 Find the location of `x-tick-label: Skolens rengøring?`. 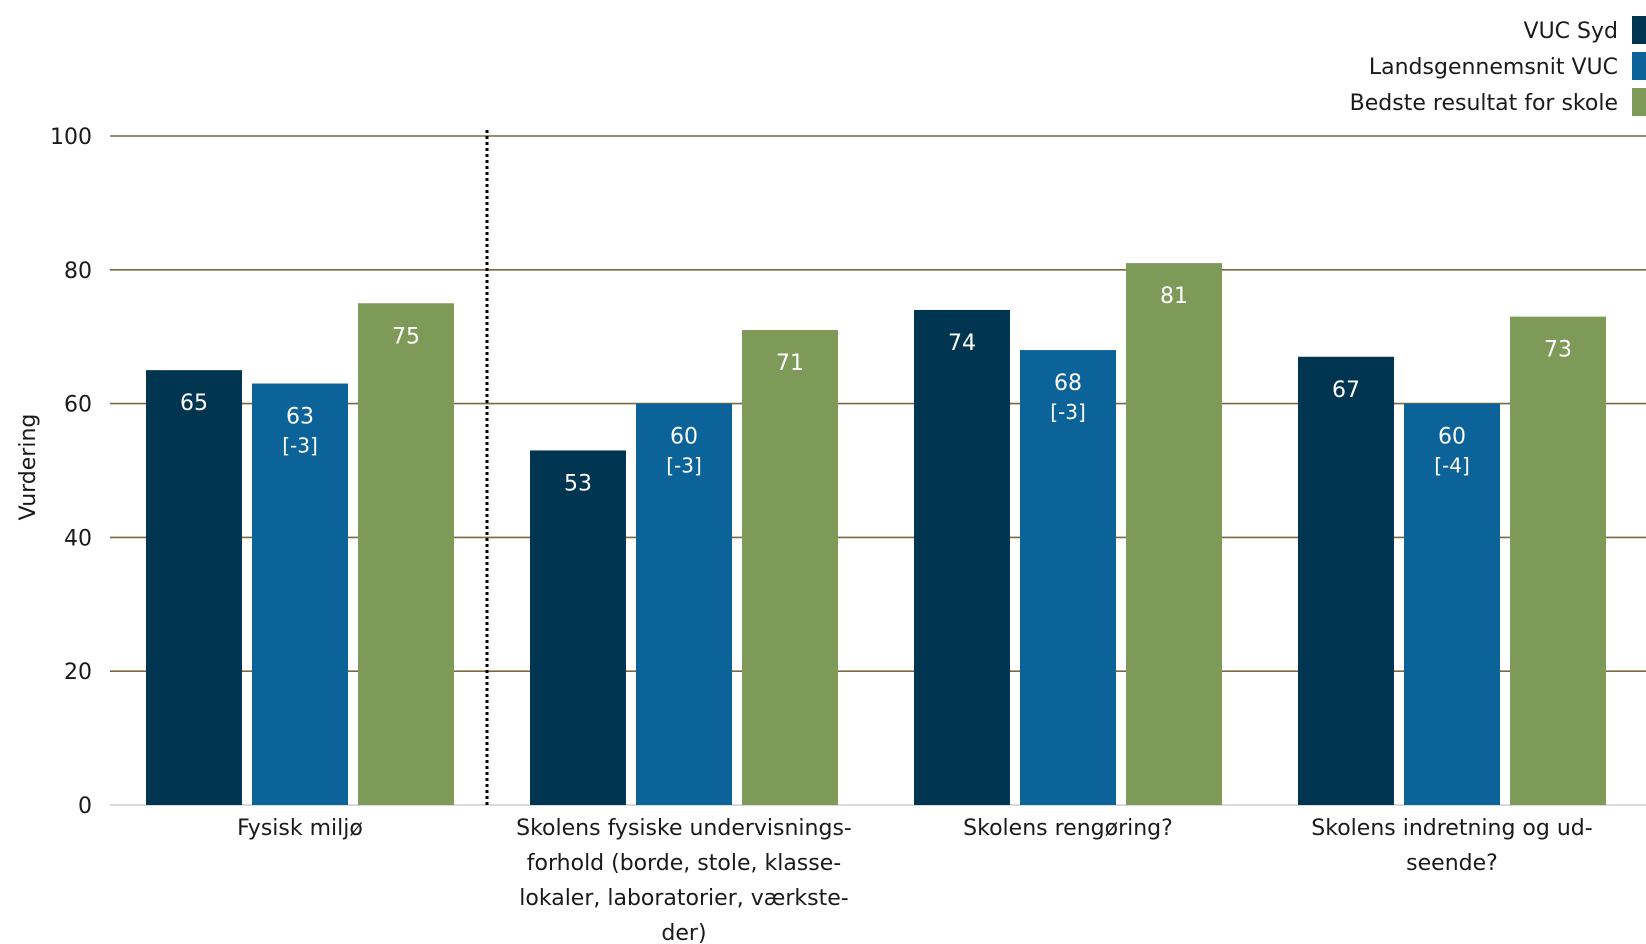

x-tick-label: Skolens rengøring? is located at coordinates (1068, 828).